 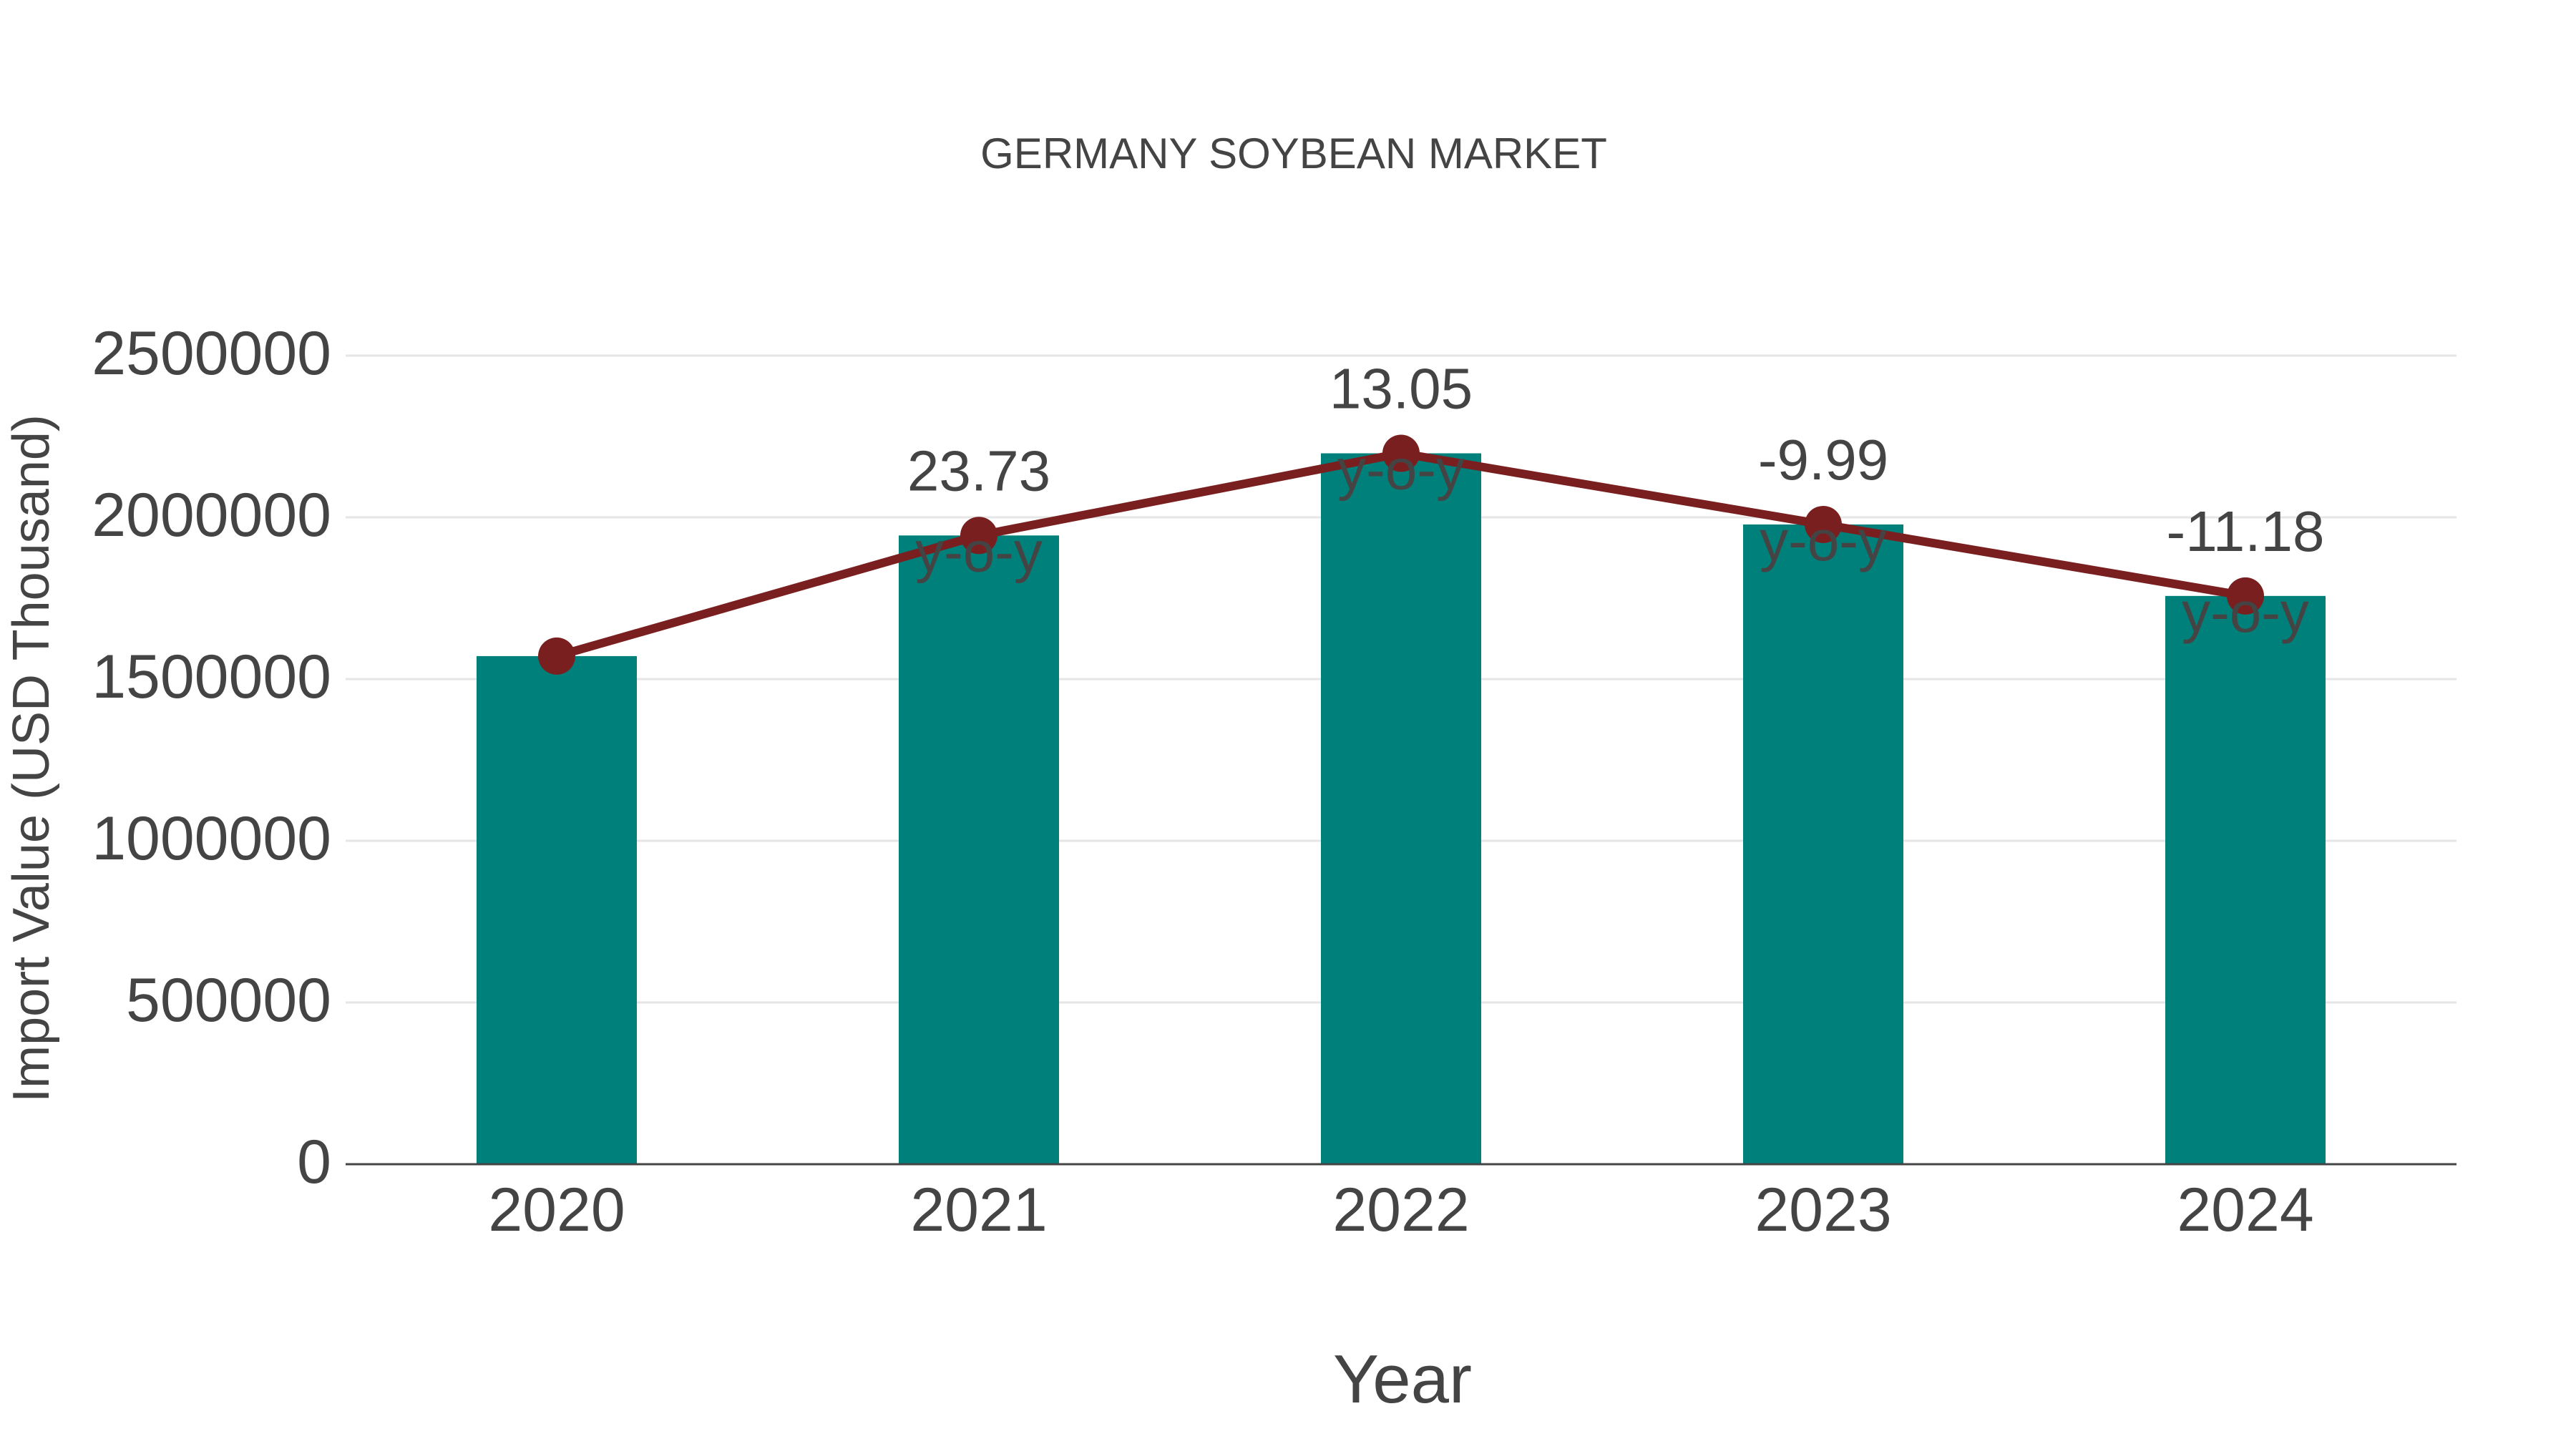 What do you see at coordinates (1402, 1379) in the screenshot?
I see `x-axis-label: Year` at bounding box center [1402, 1379].